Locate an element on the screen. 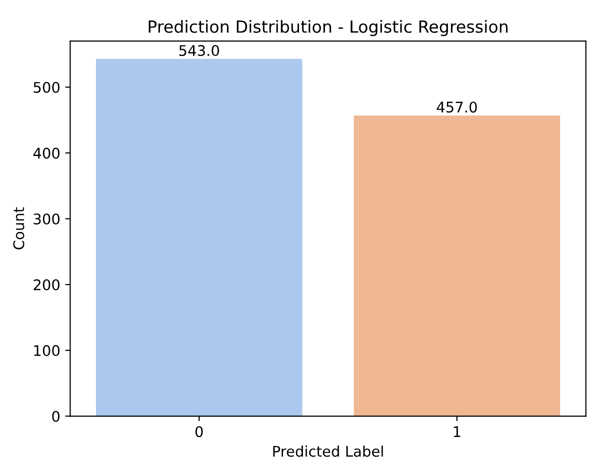 The height and width of the screenshot is (466, 590). y-tick-label: 200 is located at coordinates (47, 284).